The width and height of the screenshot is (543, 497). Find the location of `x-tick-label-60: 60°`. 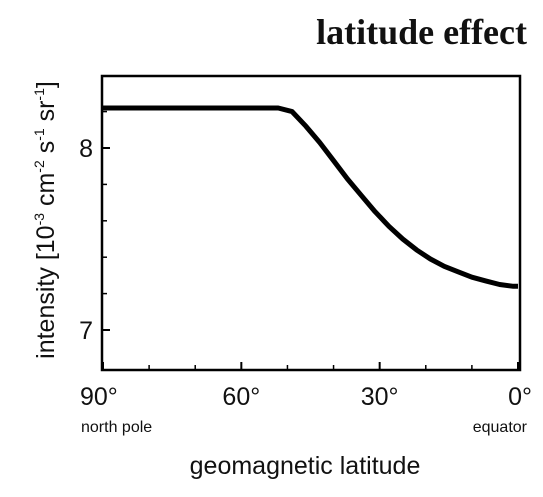

x-tick-label-60: 60° is located at coordinates (241, 397).